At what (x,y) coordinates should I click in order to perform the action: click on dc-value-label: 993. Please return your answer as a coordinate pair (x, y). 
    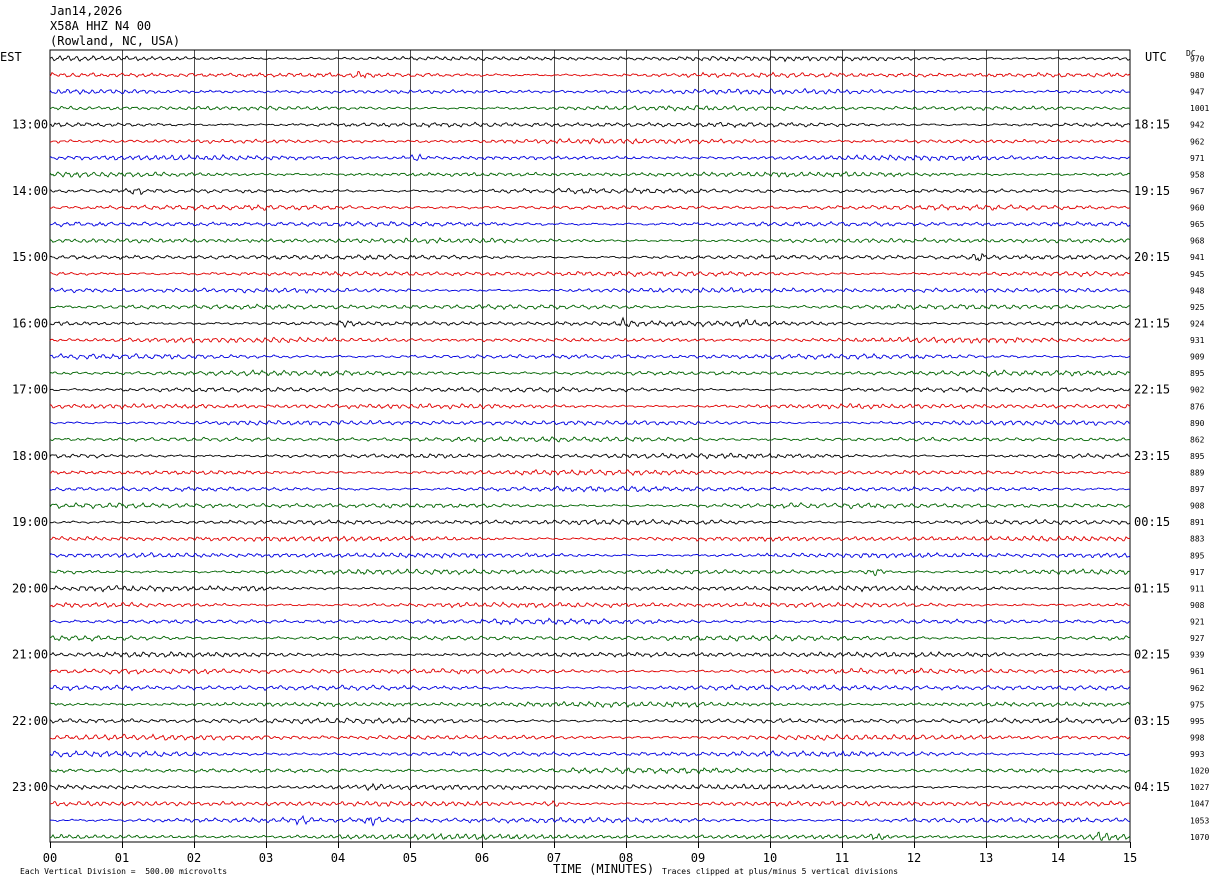
    Looking at the image, I should click on (1197, 754).